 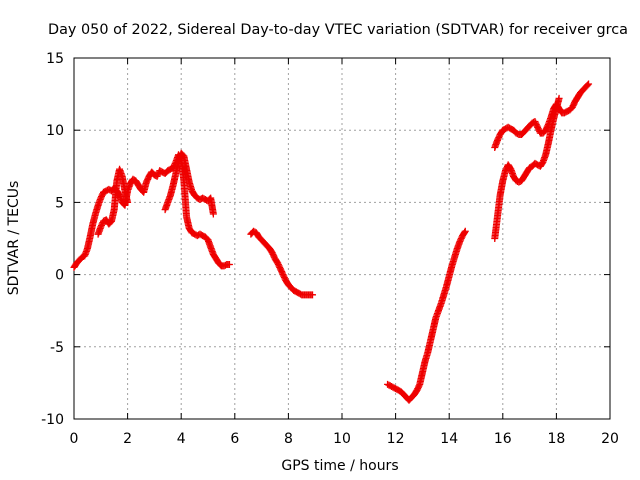 What do you see at coordinates (503, 439) in the screenshot?
I see `x-tick-label: 16` at bounding box center [503, 439].